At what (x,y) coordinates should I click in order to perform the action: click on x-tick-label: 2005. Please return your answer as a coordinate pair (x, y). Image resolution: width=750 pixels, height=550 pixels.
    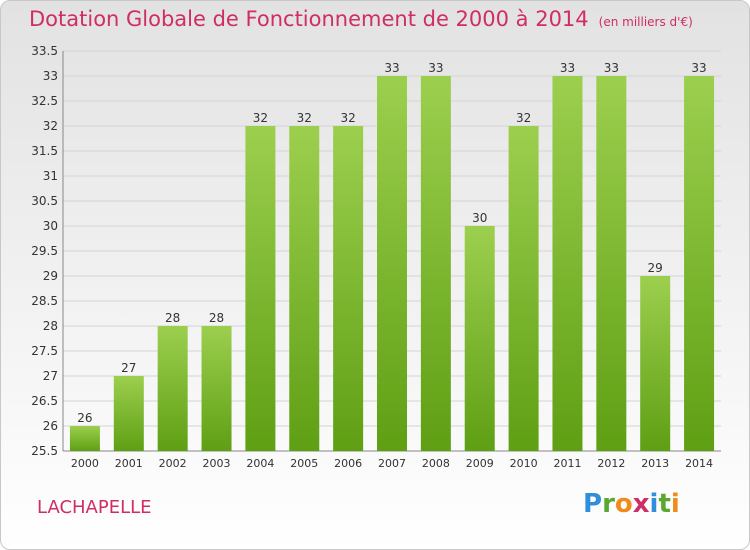
    Looking at the image, I should click on (304, 463).